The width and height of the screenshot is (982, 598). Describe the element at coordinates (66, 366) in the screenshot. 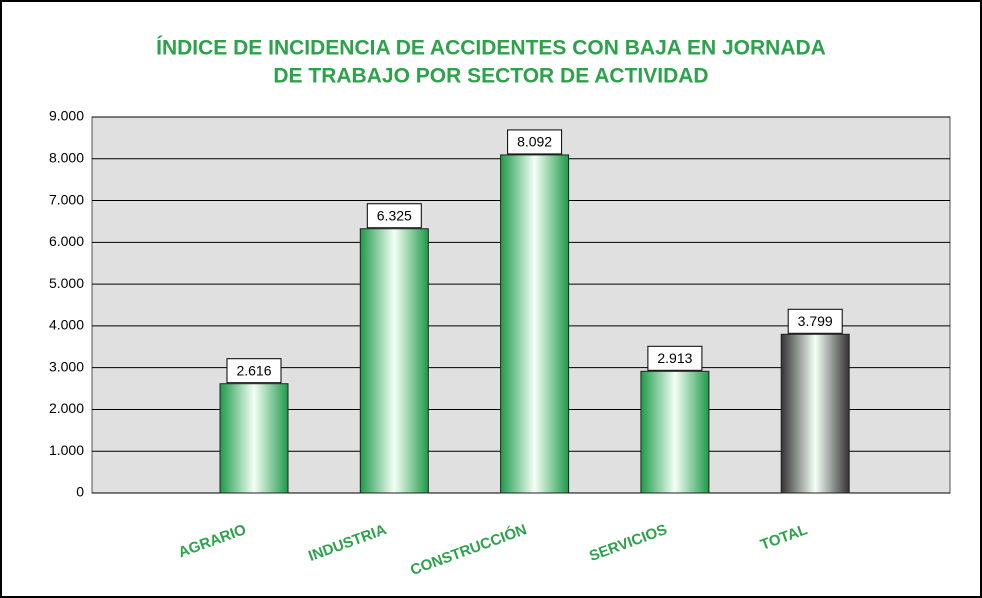

I see `y-tick-label: 3.000` at that location.